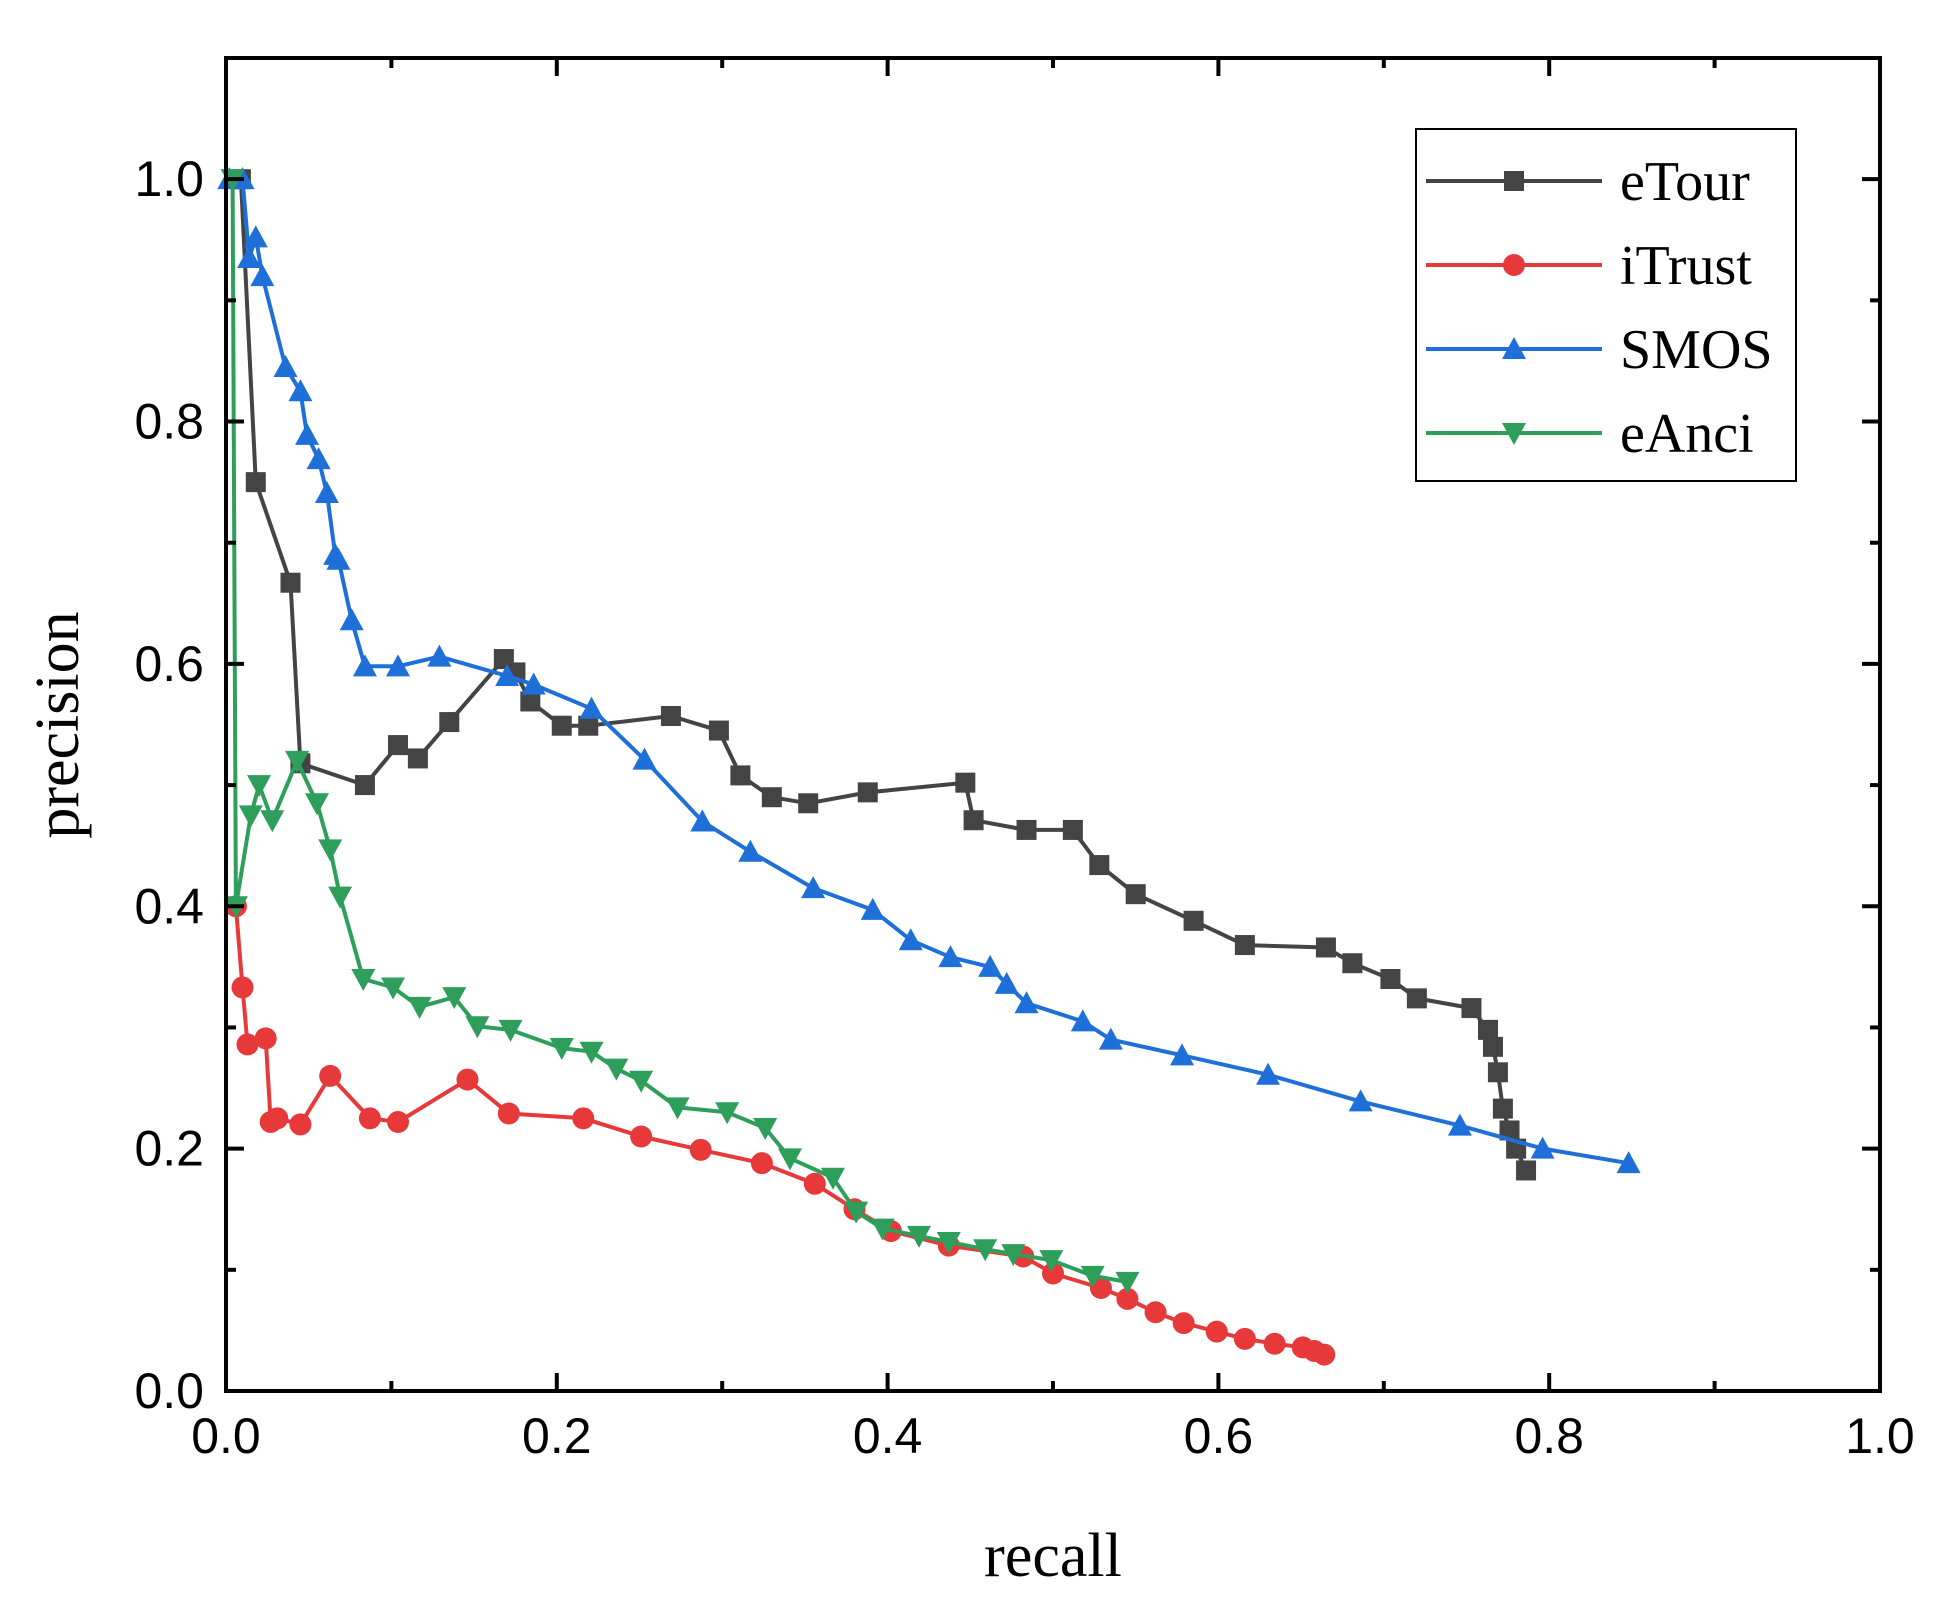 Image resolution: width=1952 pixels, height=1609 pixels. What do you see at coordinates (1514, 348) in the screenshot?
I see `legend-marker-SMOS` at bounding box center [1514, 348].